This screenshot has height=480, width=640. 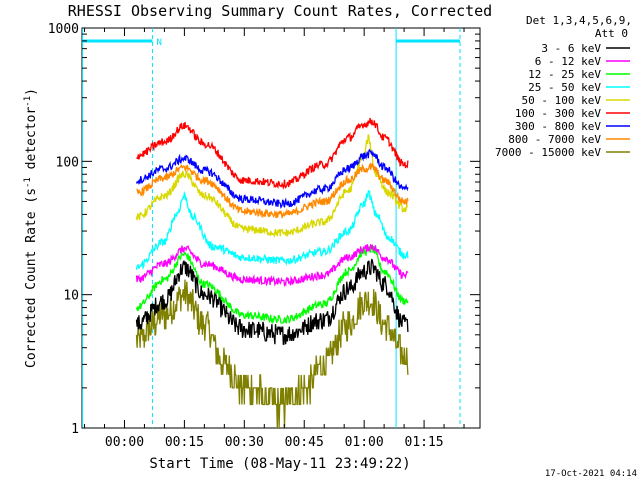 What do you see at coordinates (611, 33) in the screenshot?
I see `attenuator-label: Att 0` at bounding box center [611, 33].